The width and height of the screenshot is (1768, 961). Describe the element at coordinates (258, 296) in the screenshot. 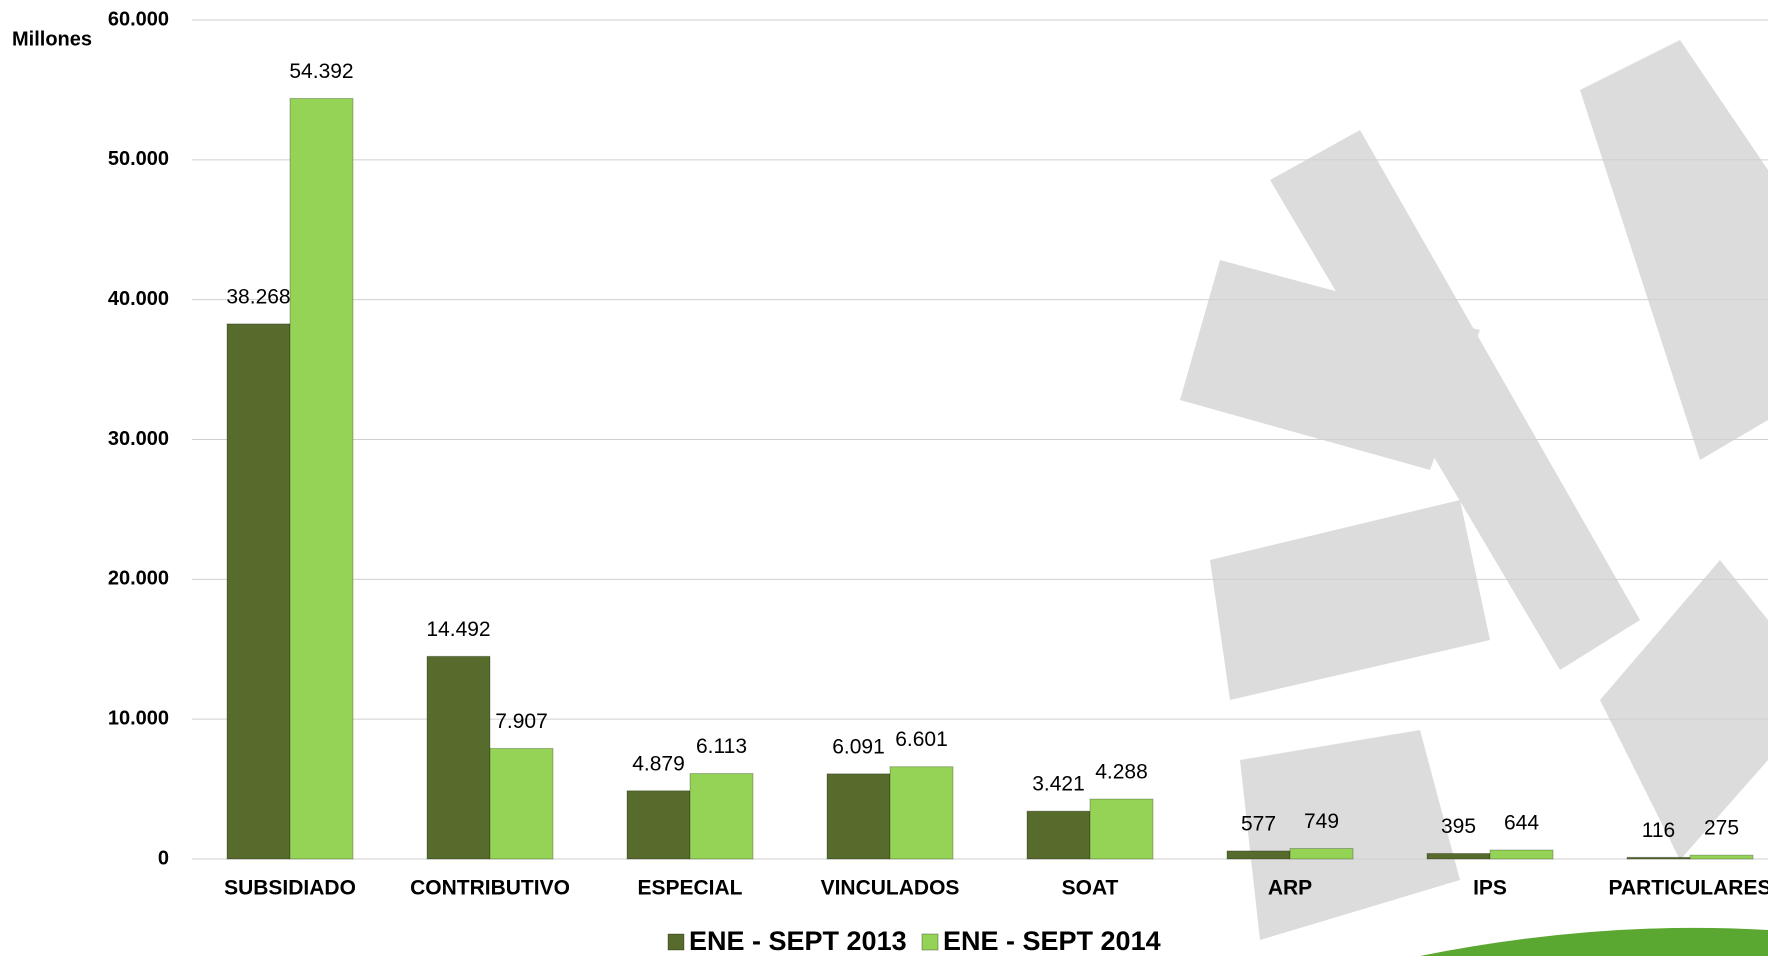

I see `data-label: 38.268` at that location.